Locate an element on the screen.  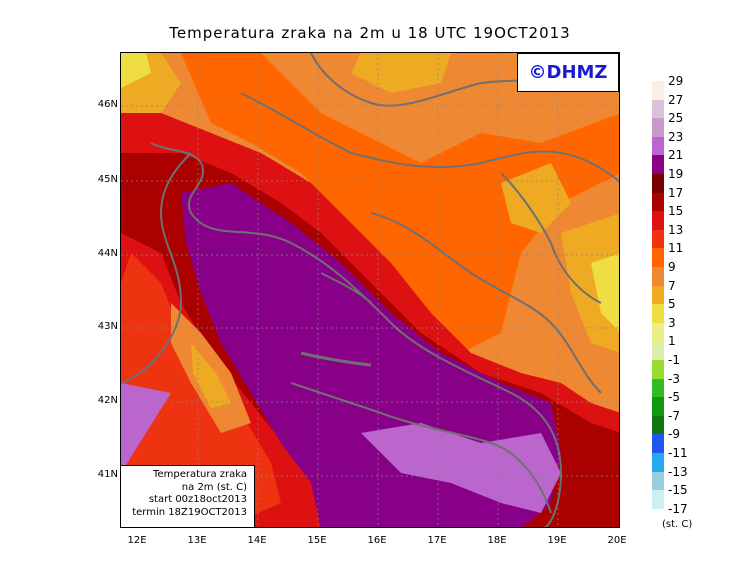
legend-label: -5 is located at coordinates (674, 397).